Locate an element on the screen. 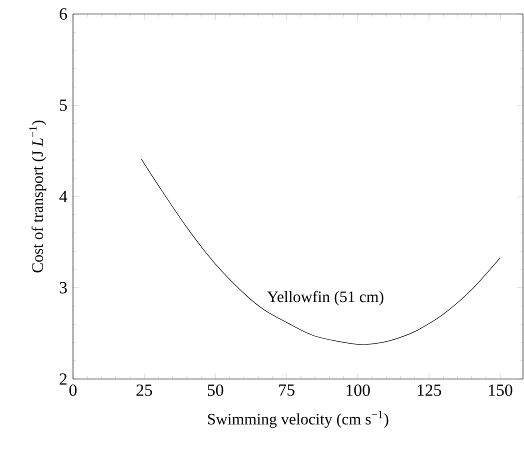 Image resolution: width=524 pixels, height=454 pixels. y-axis-title: Cost of transport (J L$^{−1}$) is located at coordinates (37, 196).